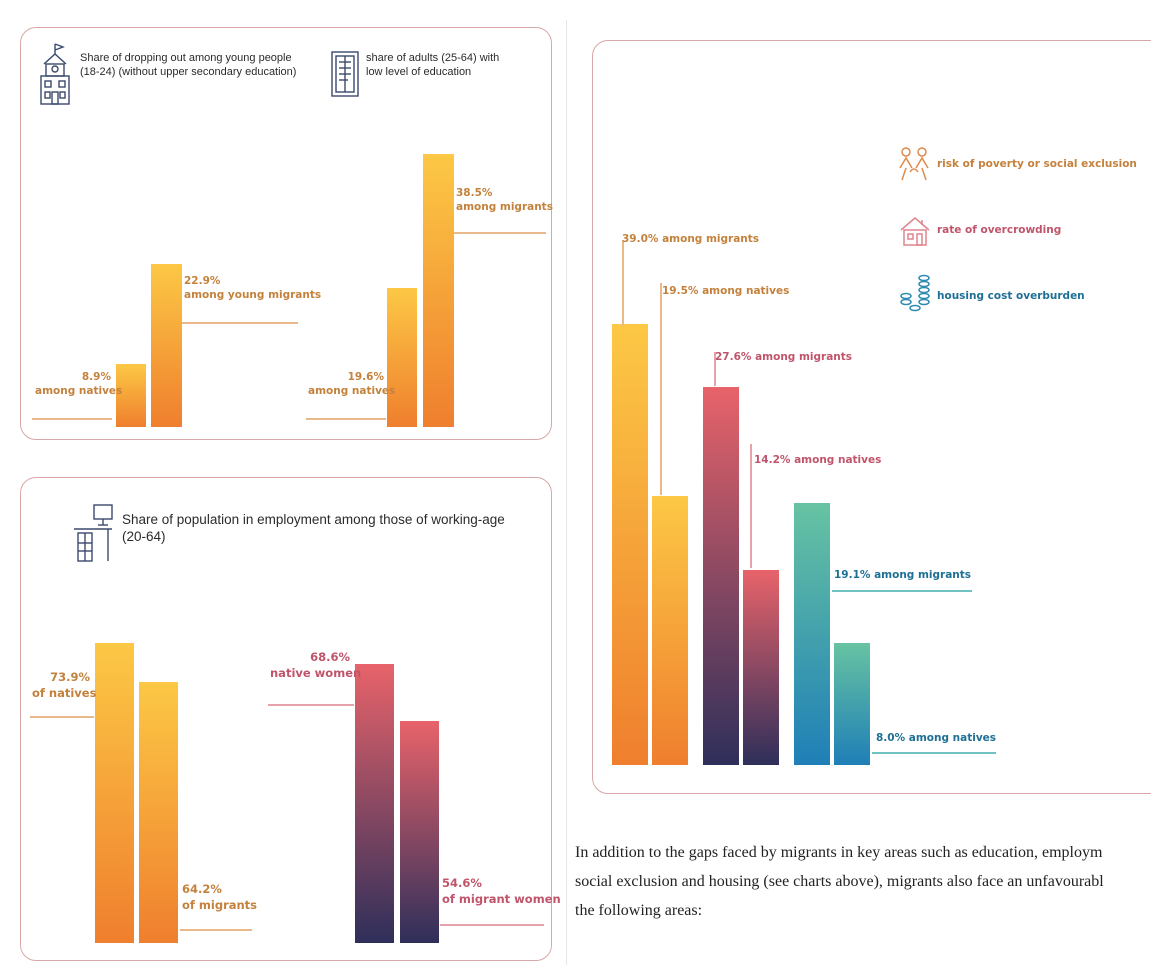  Describe the element at coordinates (492, 925) in the screenshot. I see `underline-employment-migrant-women` at that location.